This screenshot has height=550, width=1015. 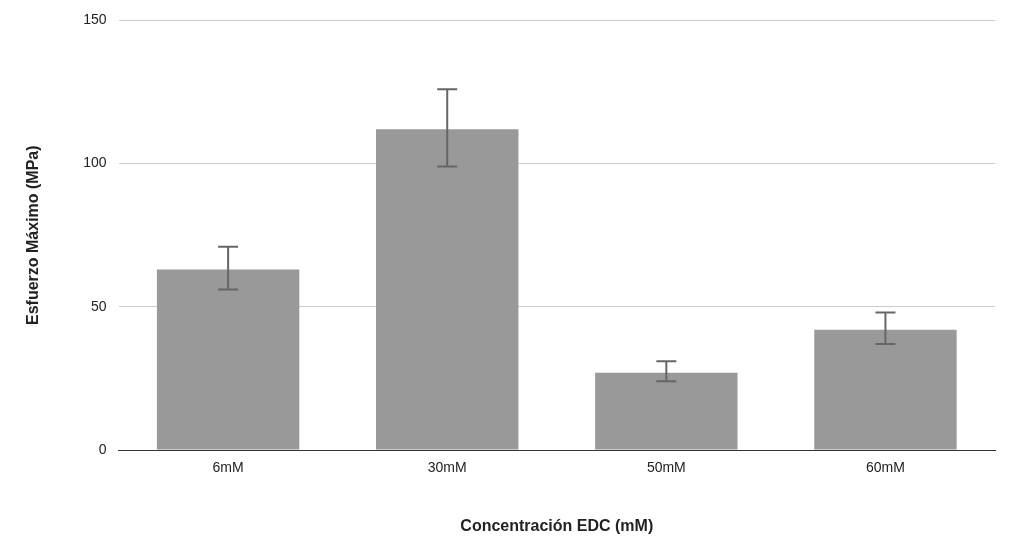 I want to click on x-axis-title: Concentración EDC (mM), so click(x=557, y=525).